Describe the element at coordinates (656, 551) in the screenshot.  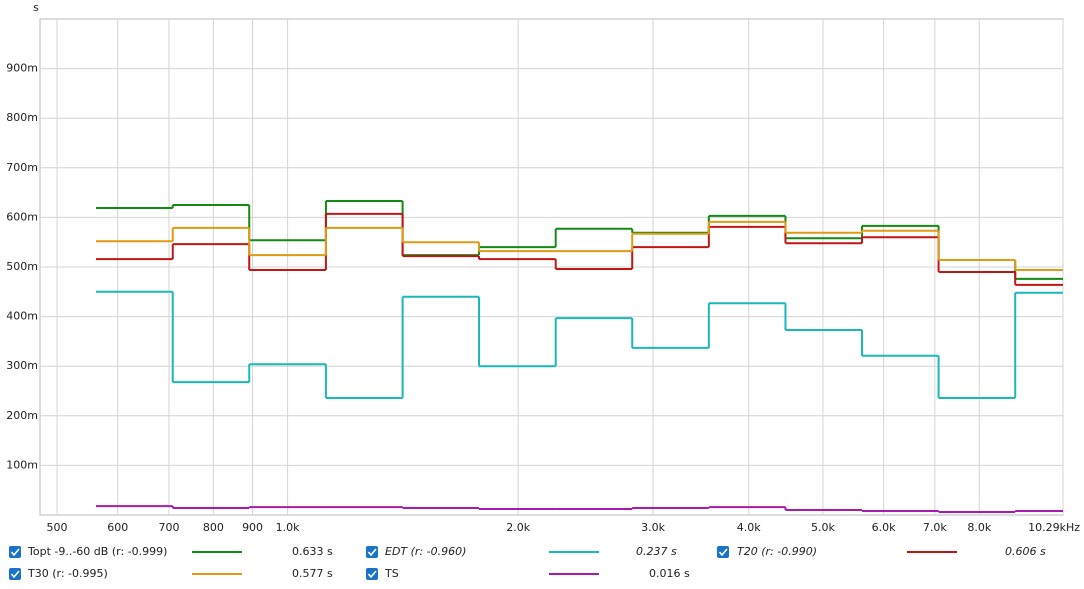
I see `legend-value: 0.237 s` at that location.